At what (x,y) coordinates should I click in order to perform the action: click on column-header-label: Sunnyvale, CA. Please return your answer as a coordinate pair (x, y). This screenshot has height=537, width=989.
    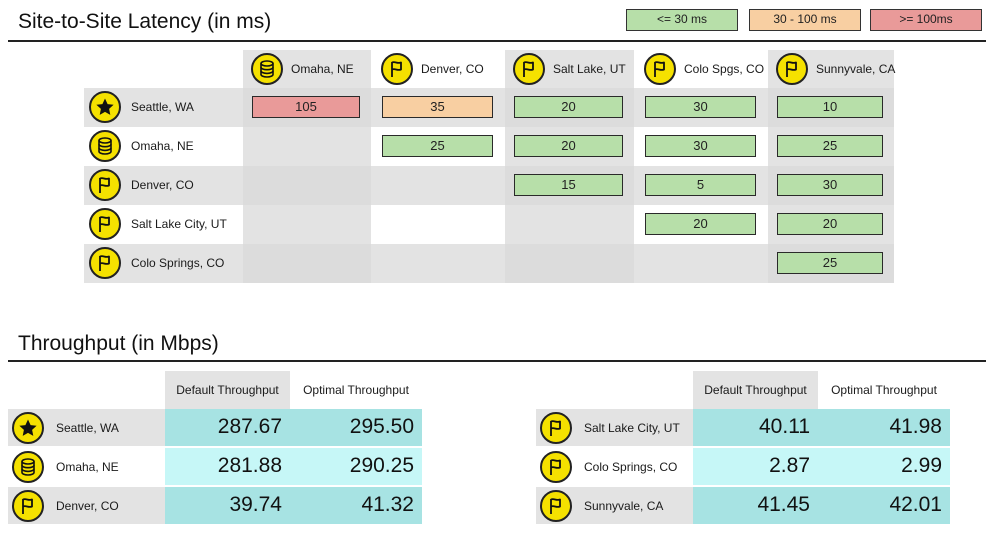
    Looking at the image, I should click on (856, 69).